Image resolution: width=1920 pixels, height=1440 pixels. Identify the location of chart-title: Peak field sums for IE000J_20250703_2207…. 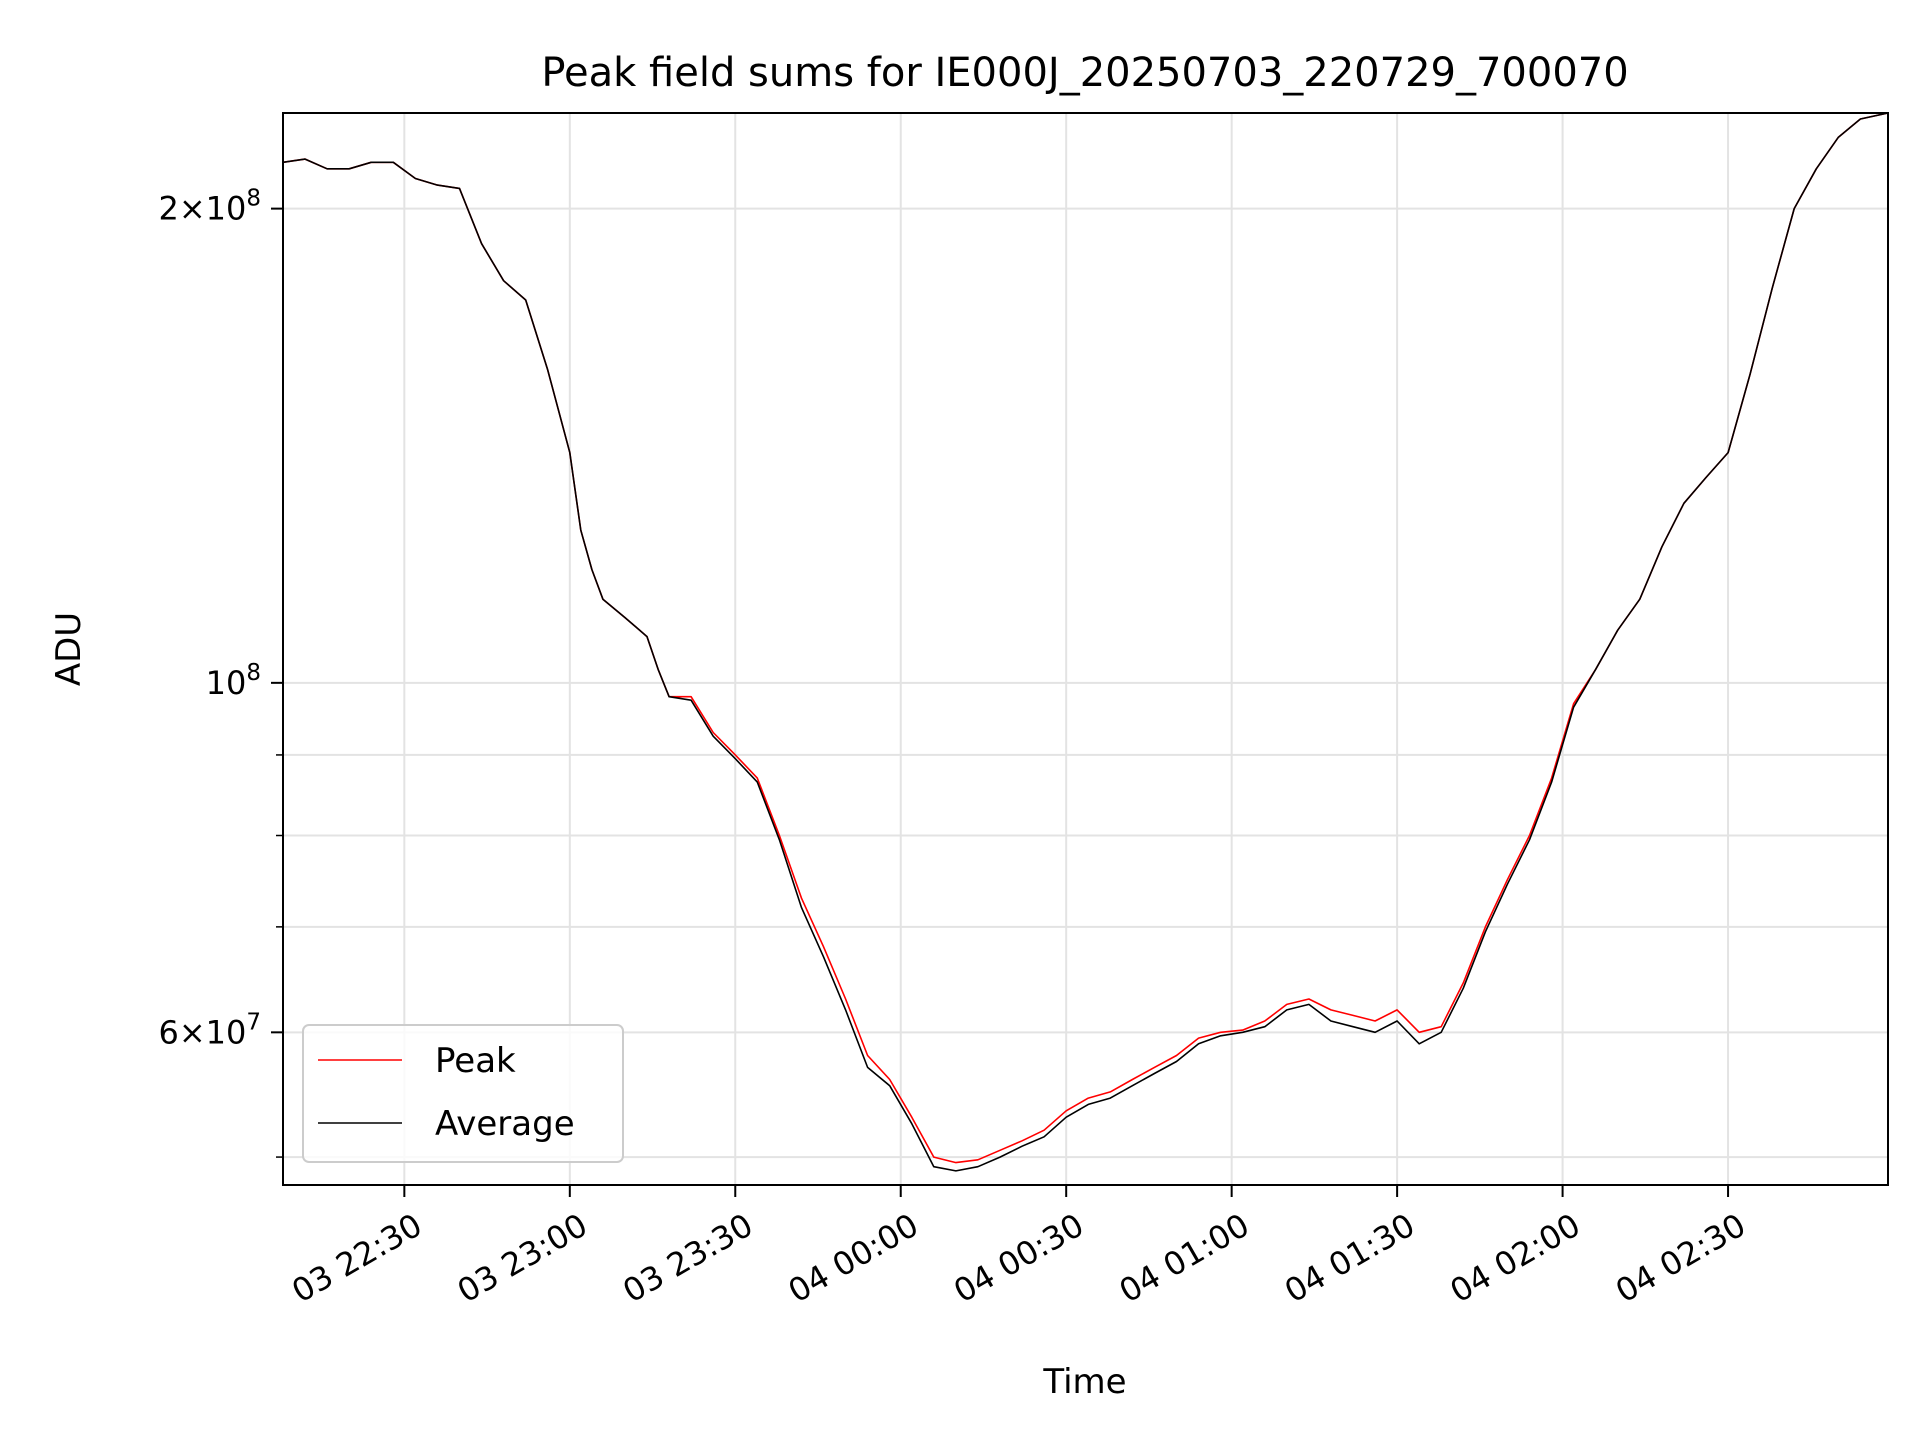
(1084, 73).